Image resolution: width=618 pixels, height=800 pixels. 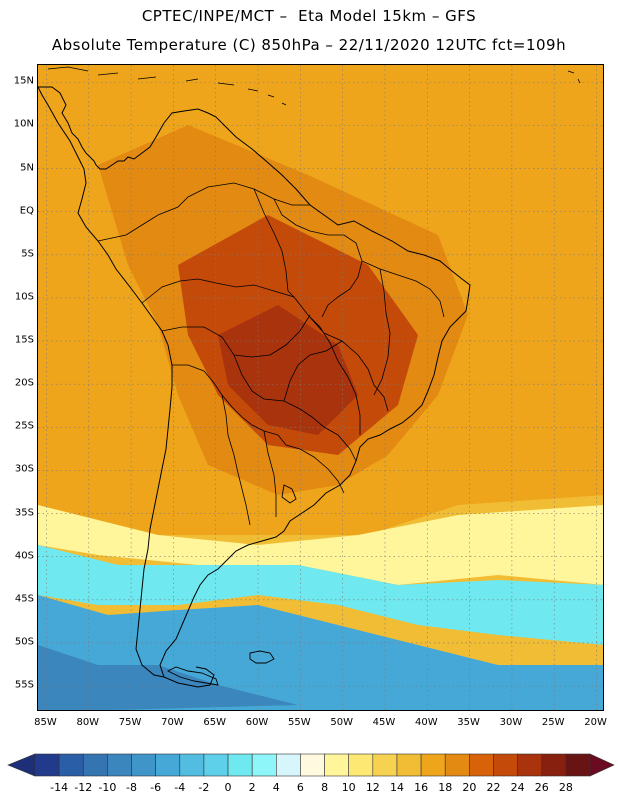 What do you see at coordinates (180, 787) in the screenshot?
I see `colorbar-tick-label: -4` at bounding box center [180, 787].